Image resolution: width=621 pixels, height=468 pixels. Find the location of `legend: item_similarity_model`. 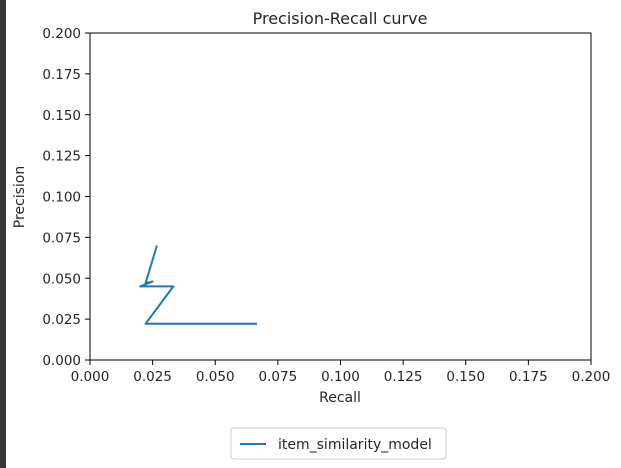

legend: item_similarity_model is located at coordinates (338, 443).